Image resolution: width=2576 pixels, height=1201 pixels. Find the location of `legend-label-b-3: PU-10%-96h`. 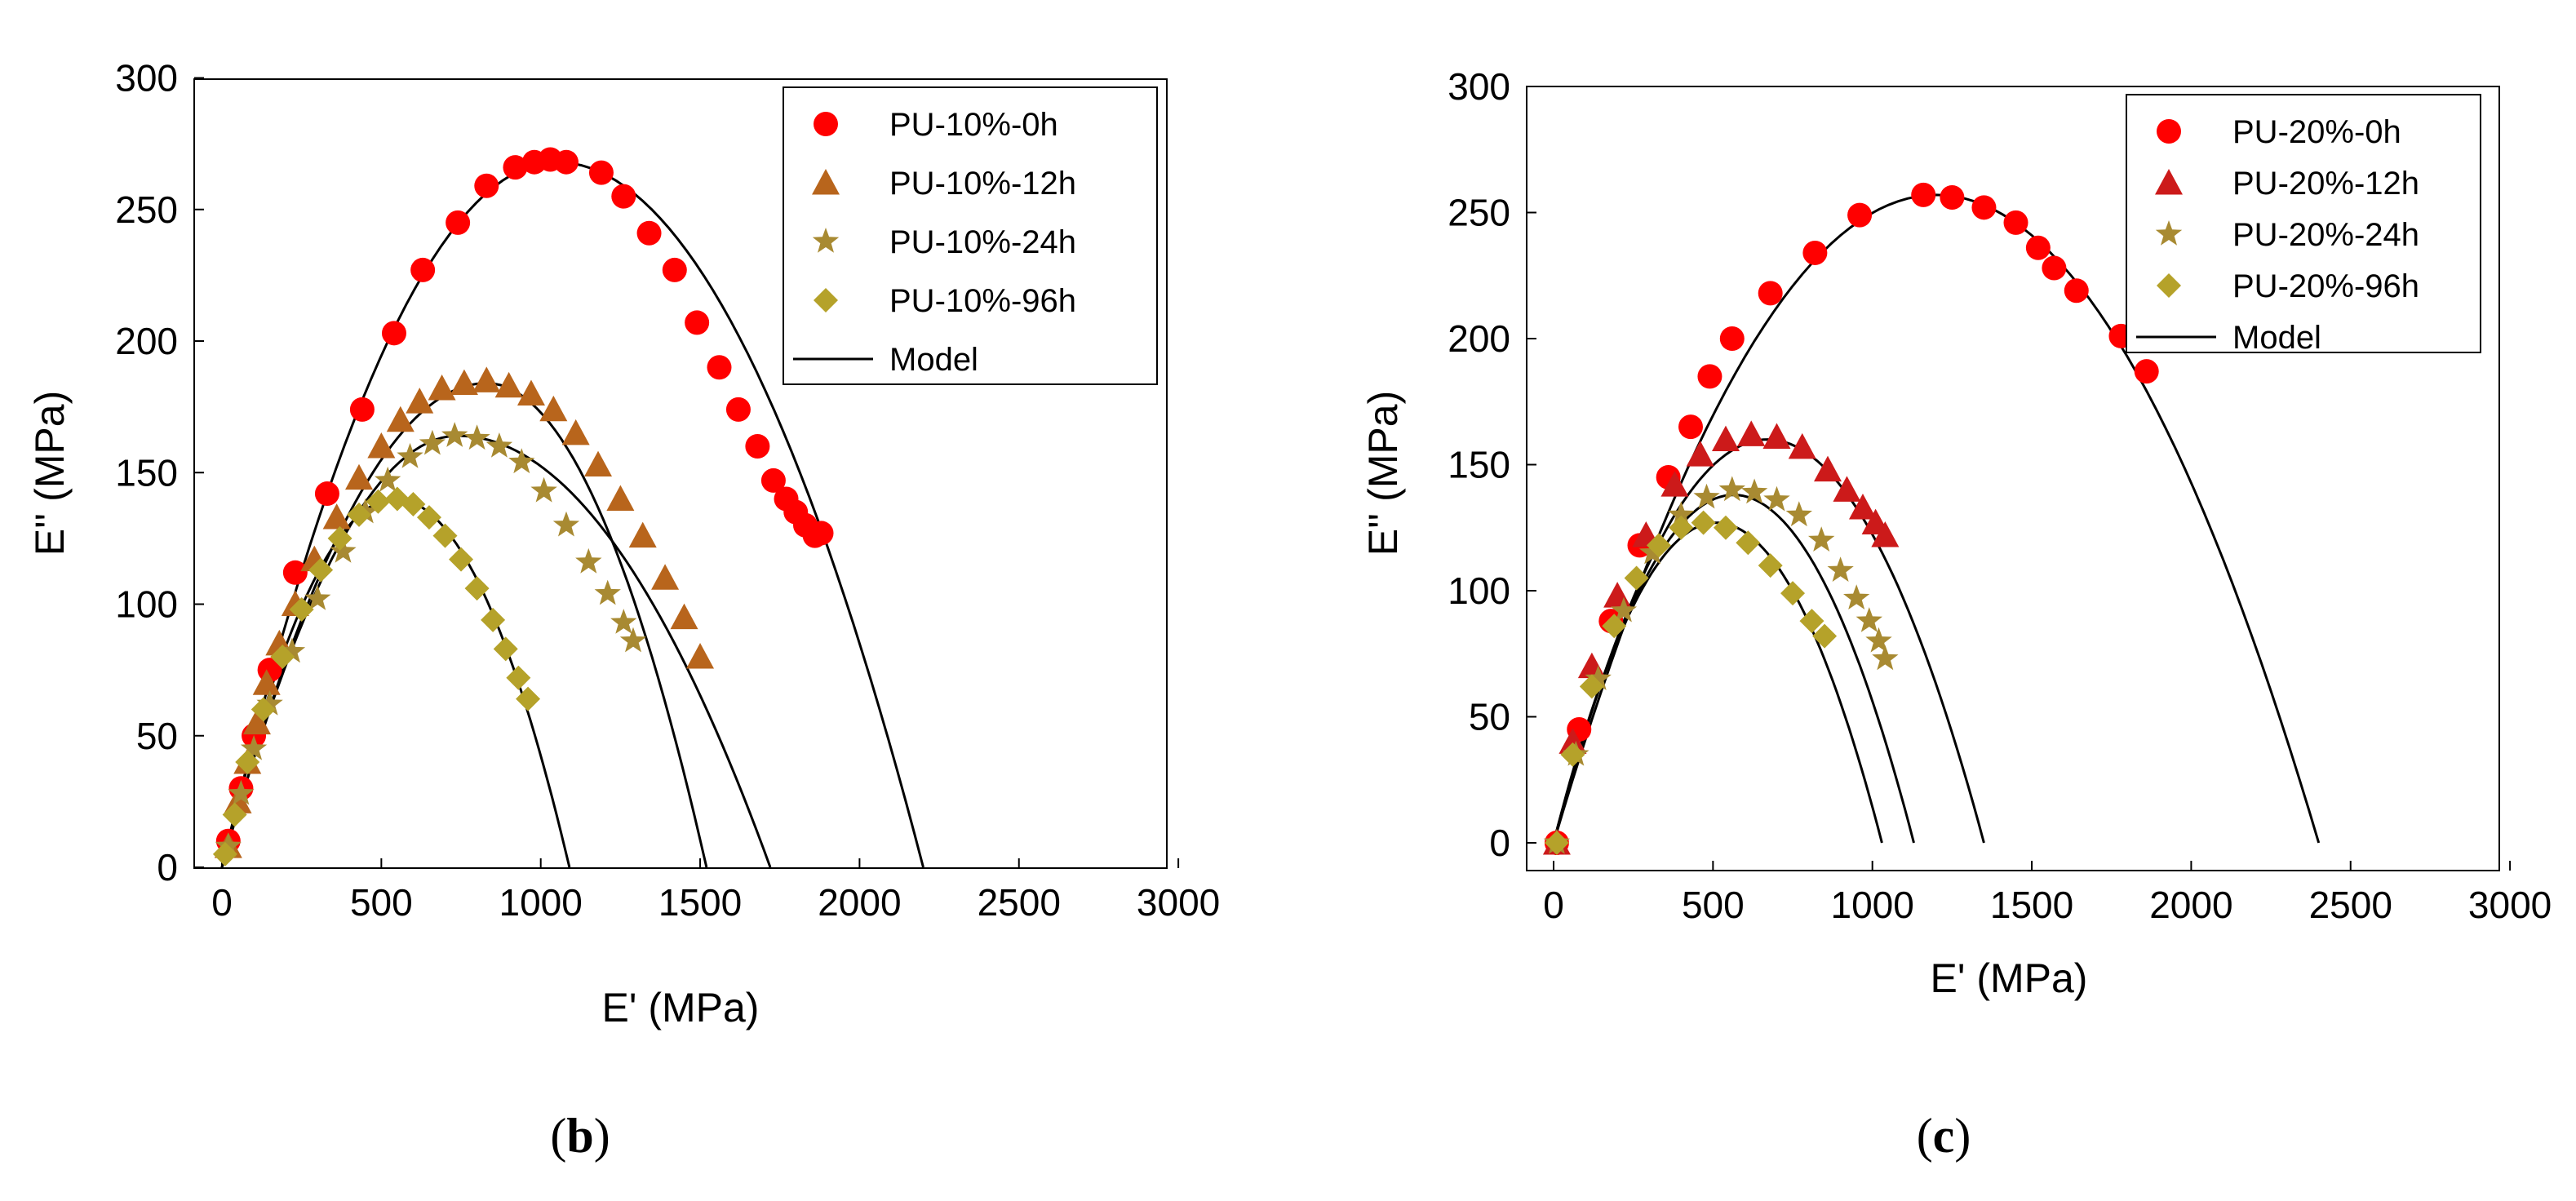

legend-label-b-3: PU-10%-96h is located at coordinates (983, 301).